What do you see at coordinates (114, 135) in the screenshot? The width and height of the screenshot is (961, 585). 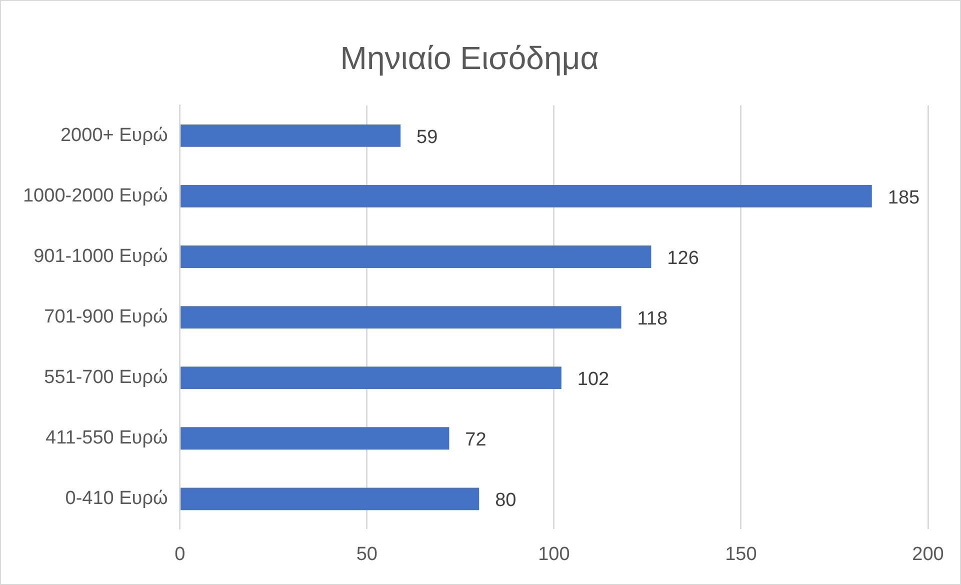 I see `y-tick-label: 2000+ Ευρώ` at bounding box center [114, 135].